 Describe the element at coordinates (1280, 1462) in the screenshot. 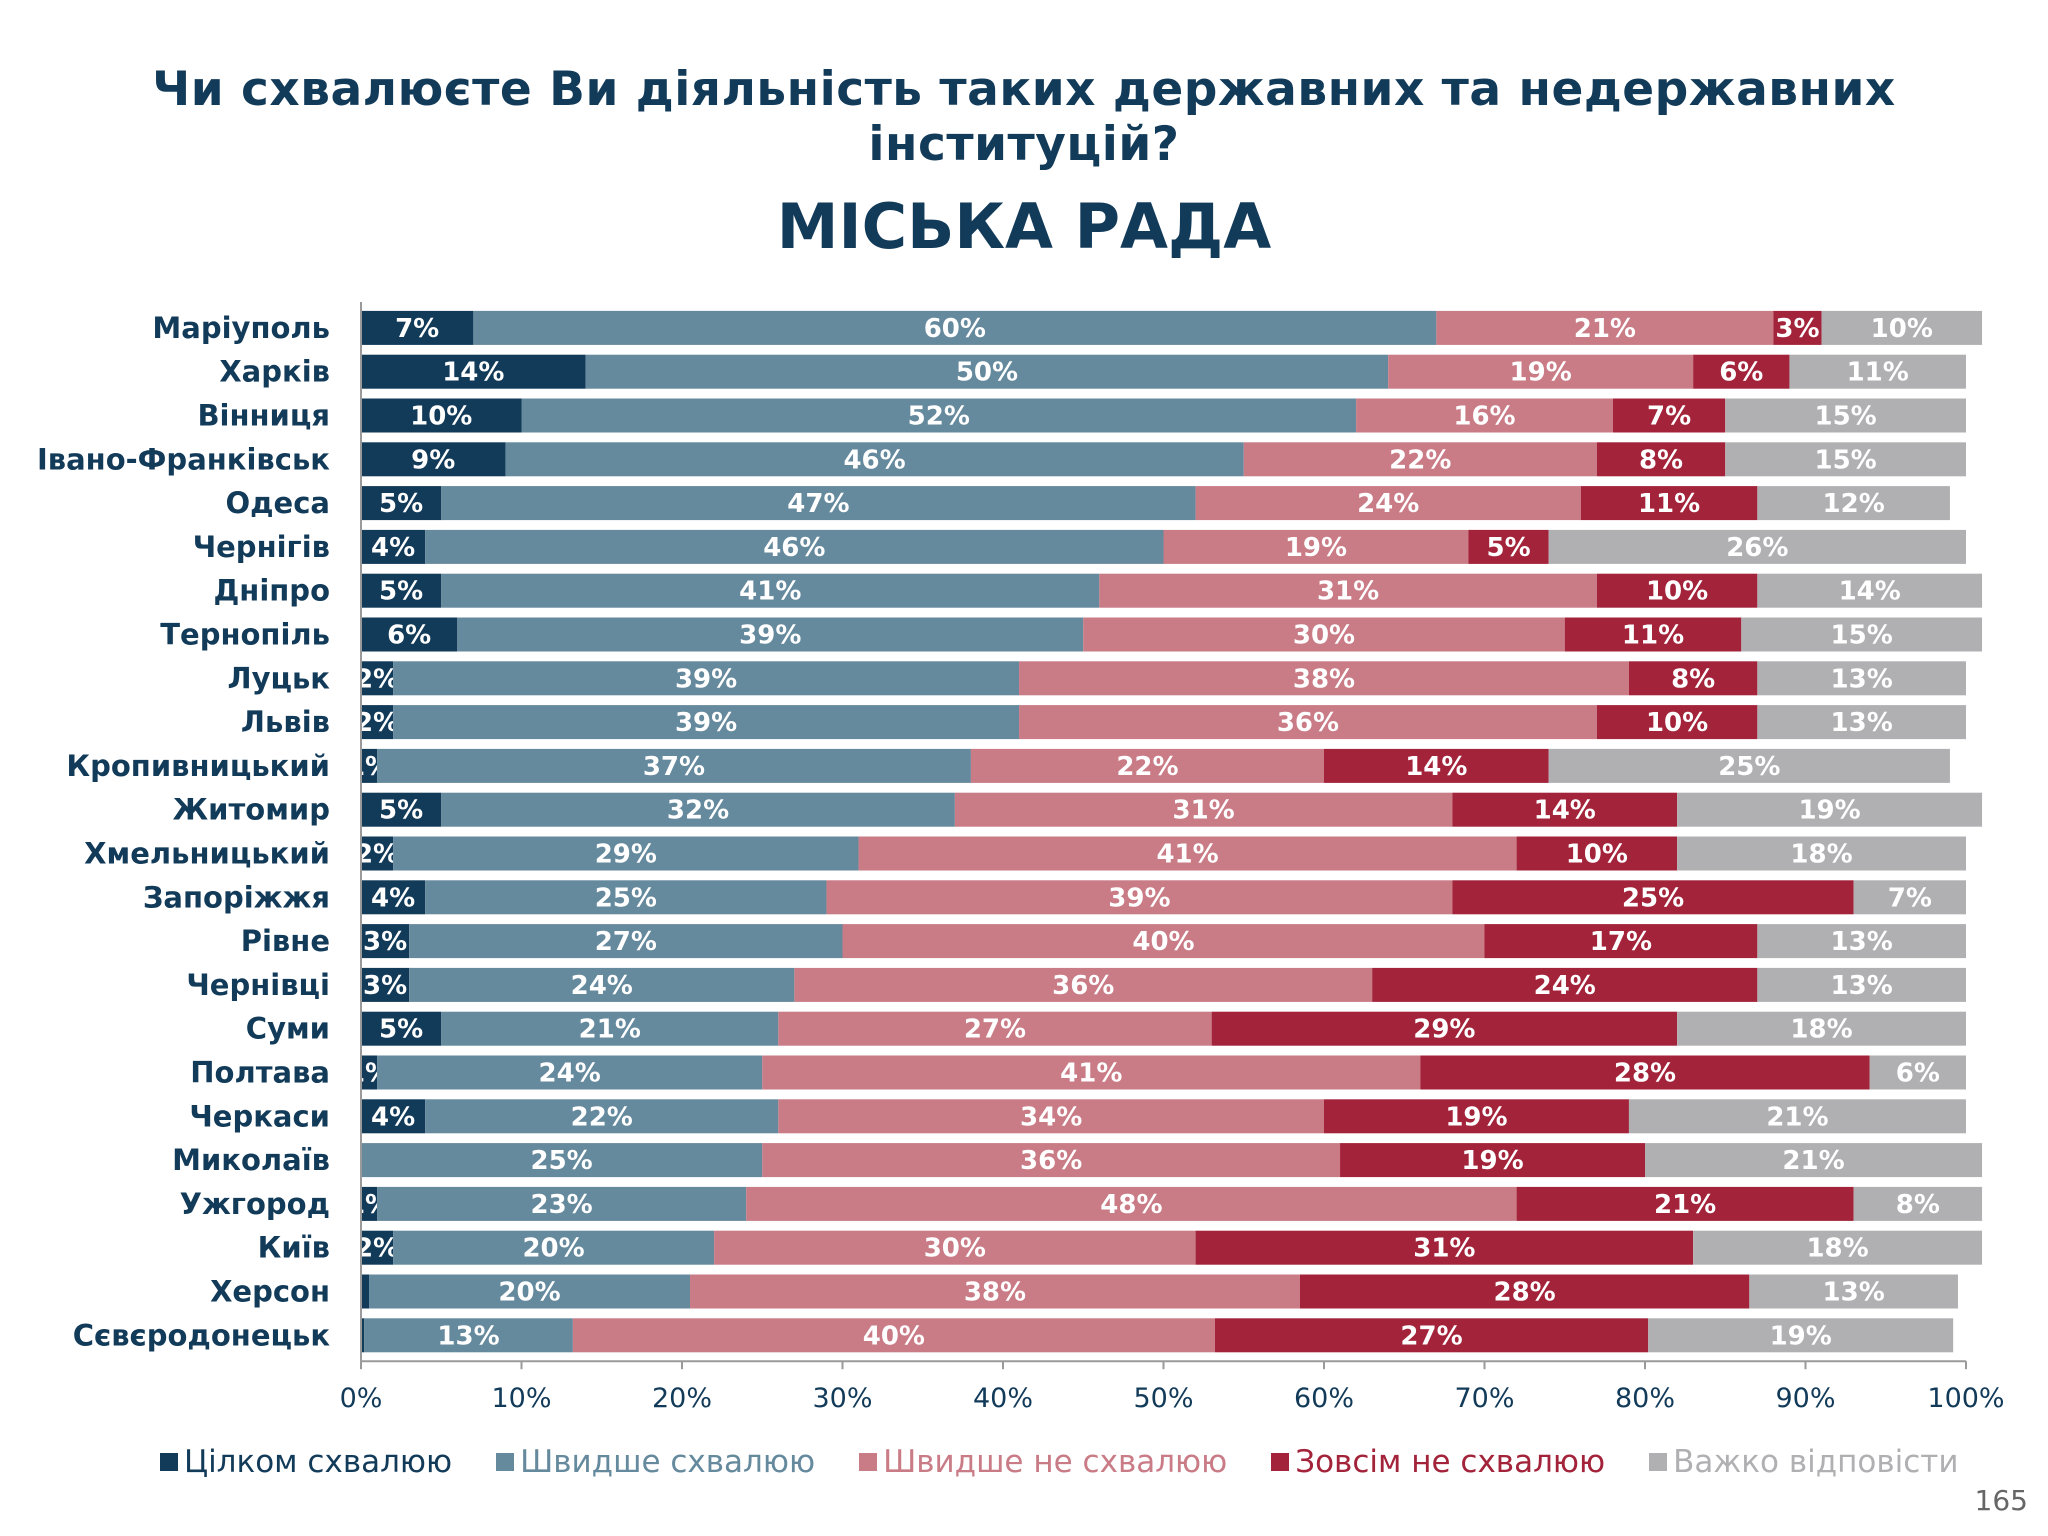

I see `legend-swatch` at that location.